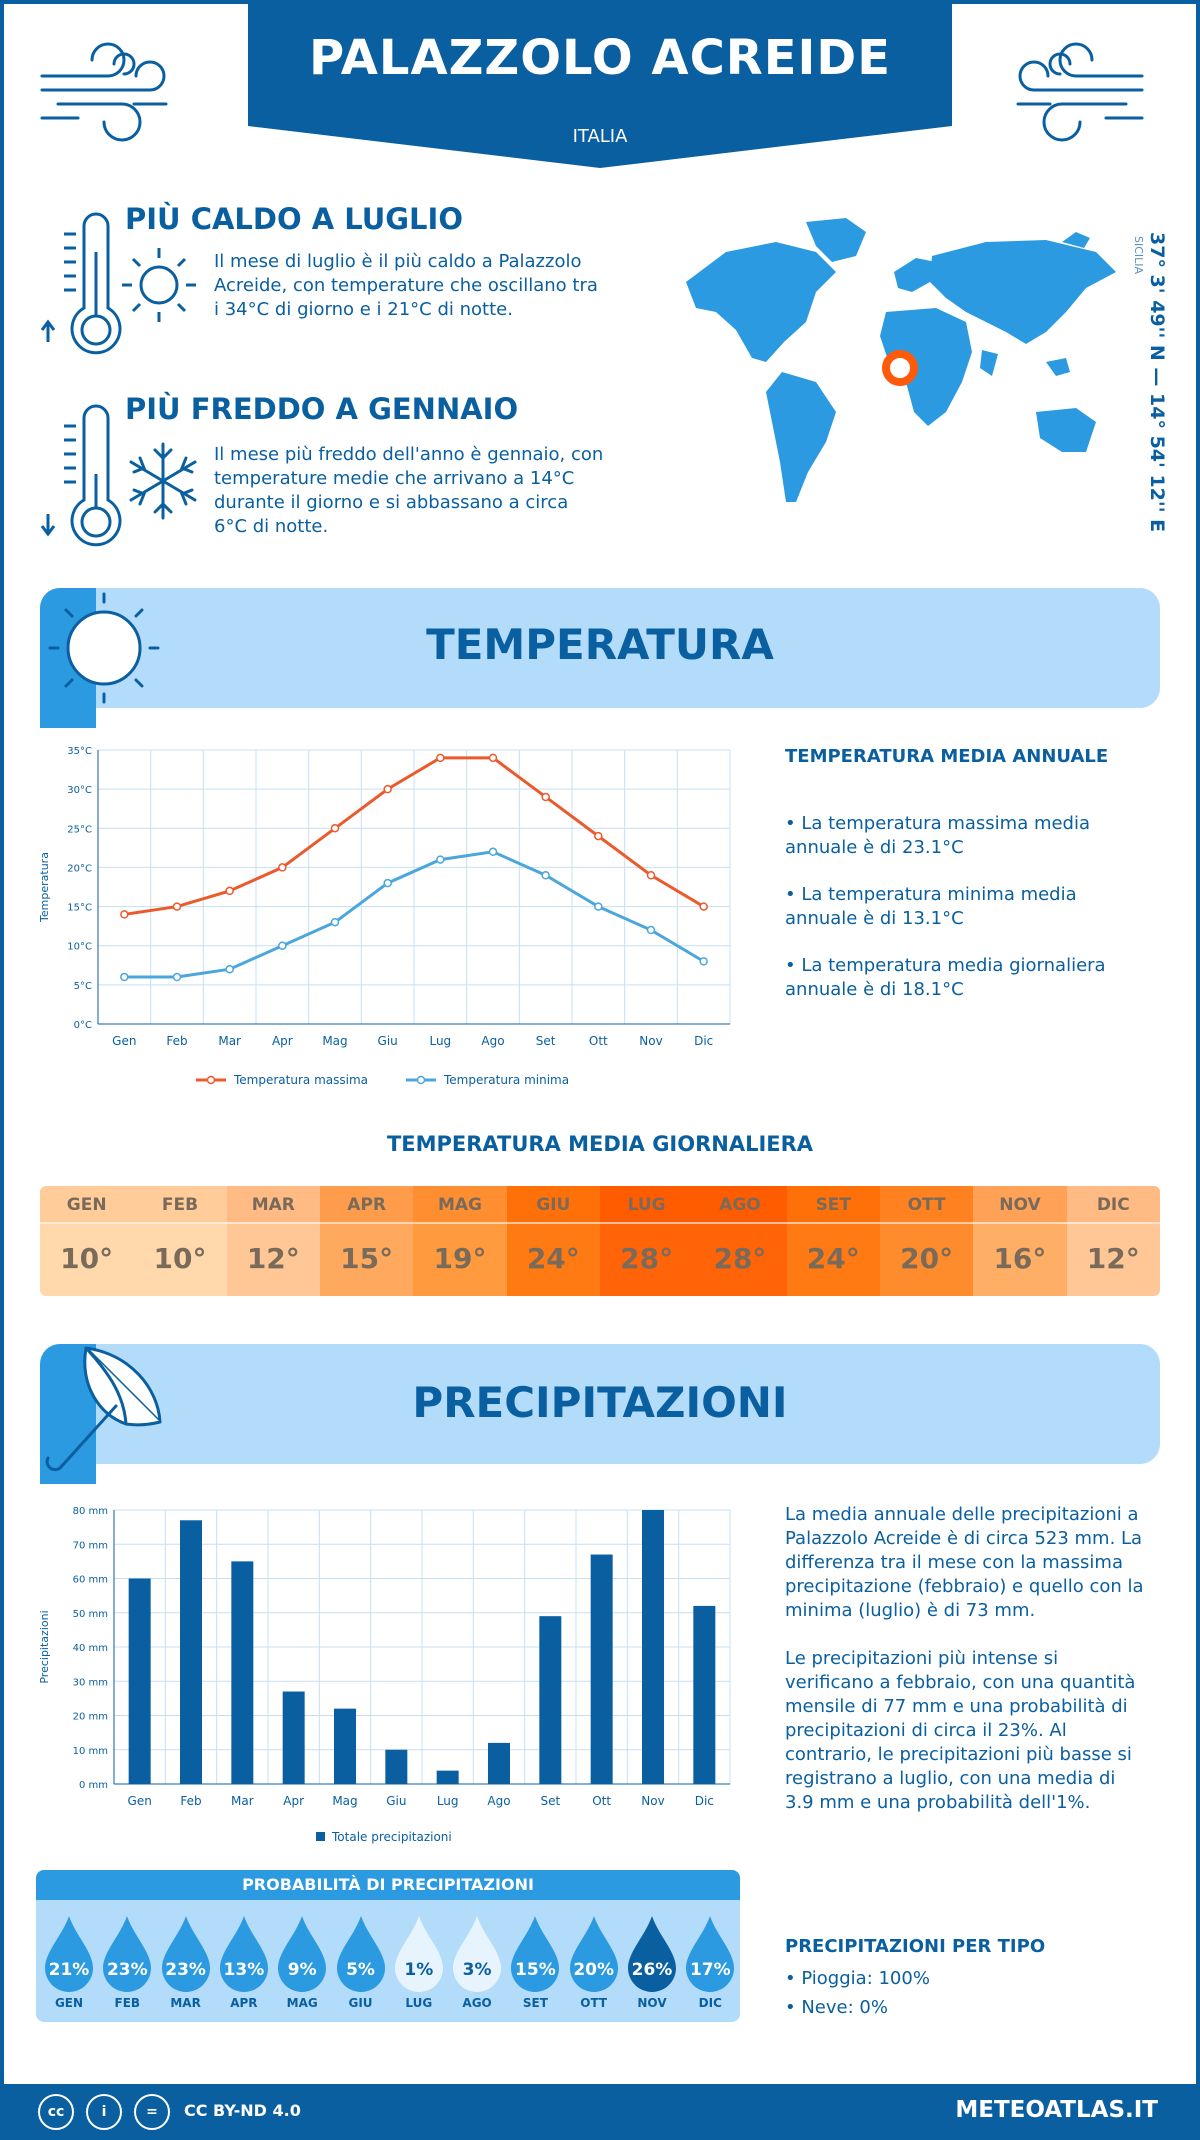  I want to click on probability-month: SET, so click(535, 2003).